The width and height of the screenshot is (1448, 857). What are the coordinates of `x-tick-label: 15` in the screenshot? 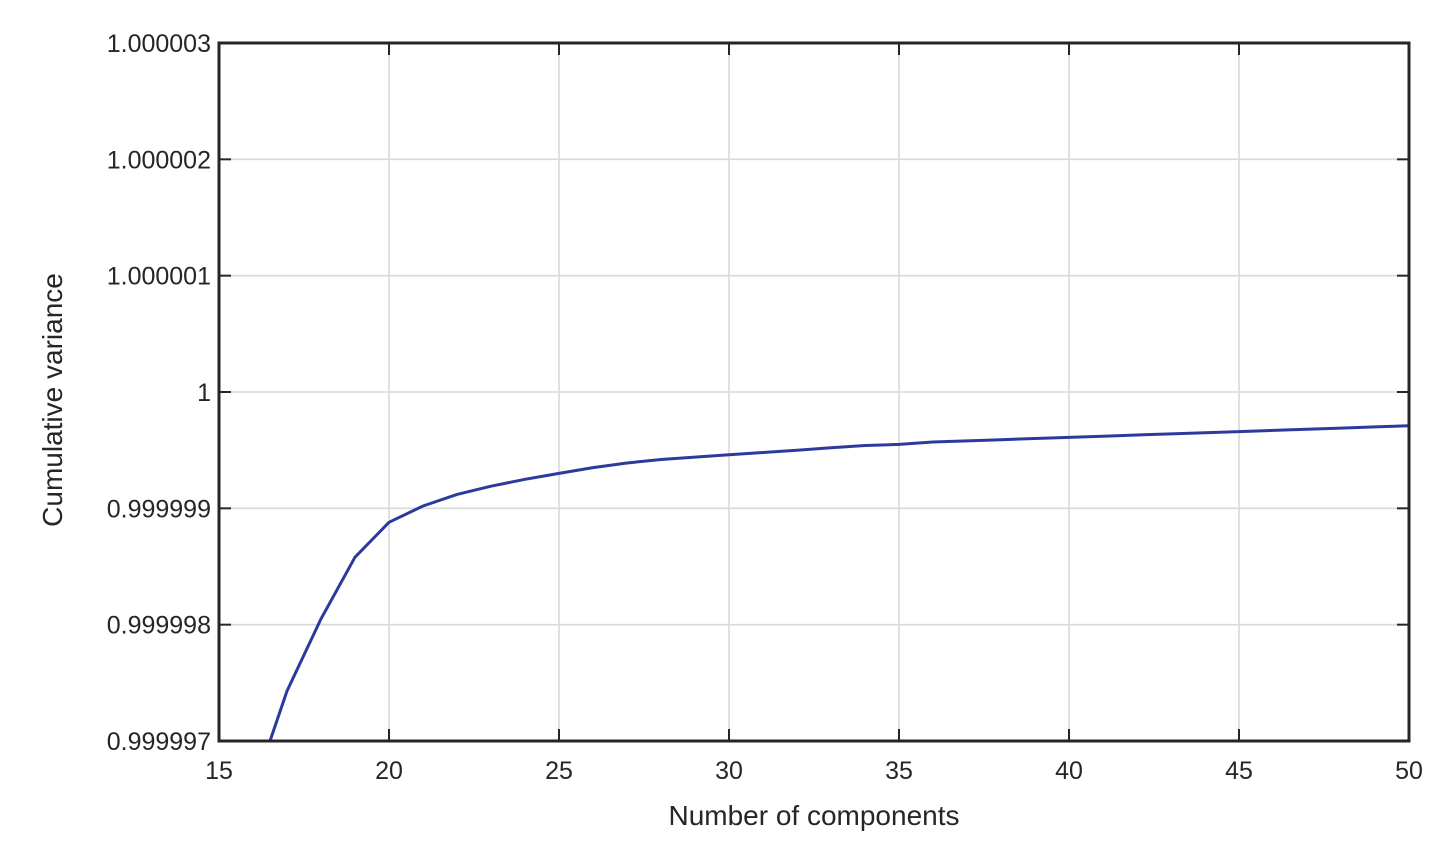 It's located at (219, 771).